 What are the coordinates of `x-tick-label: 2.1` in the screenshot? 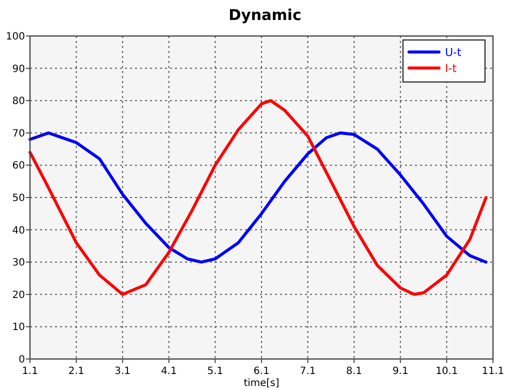 It's located at (76, 371).